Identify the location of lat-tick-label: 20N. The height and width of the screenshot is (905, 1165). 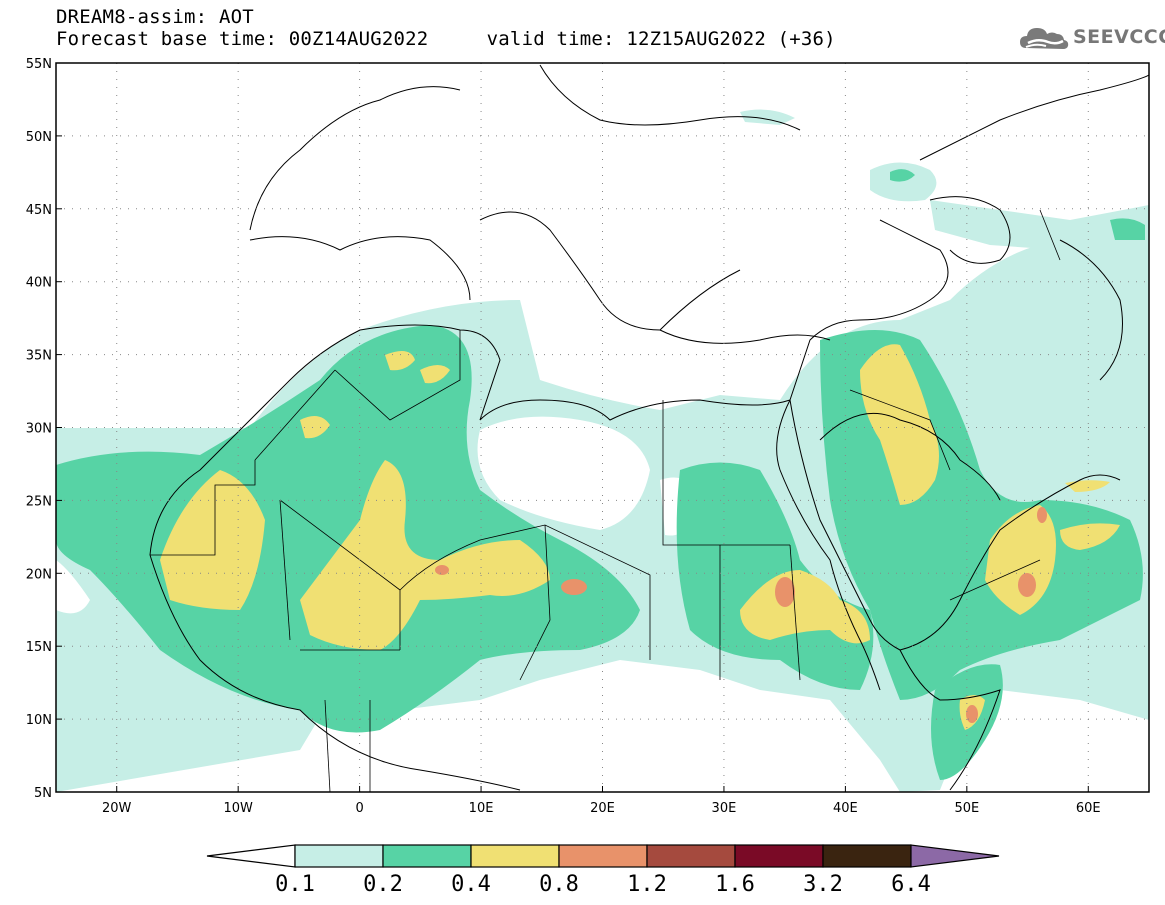
(39, 574).